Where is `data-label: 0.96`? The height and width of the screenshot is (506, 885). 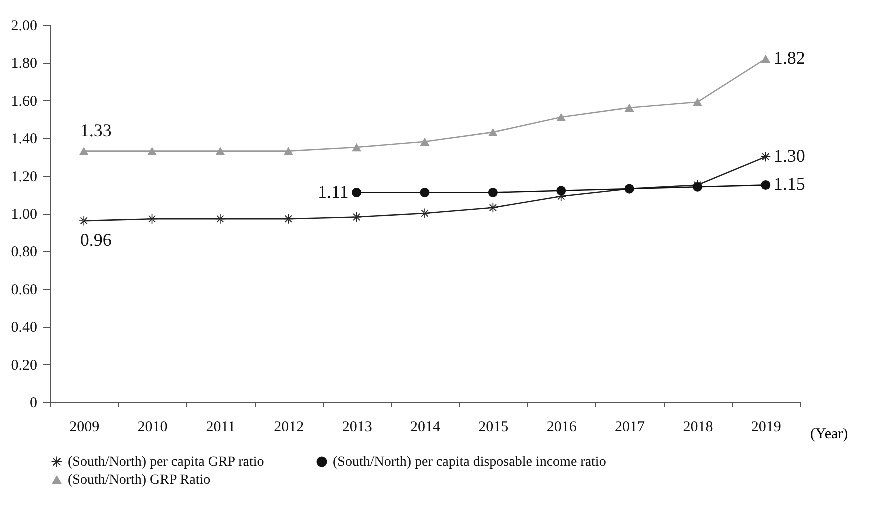 data-label: 0.96 is located at coordinates (96, 240).